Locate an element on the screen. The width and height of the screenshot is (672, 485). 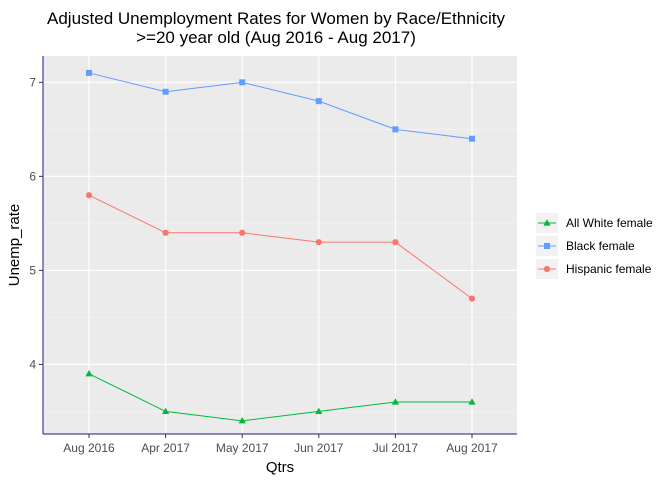
series-black-female is located at coordinates (280, 105).